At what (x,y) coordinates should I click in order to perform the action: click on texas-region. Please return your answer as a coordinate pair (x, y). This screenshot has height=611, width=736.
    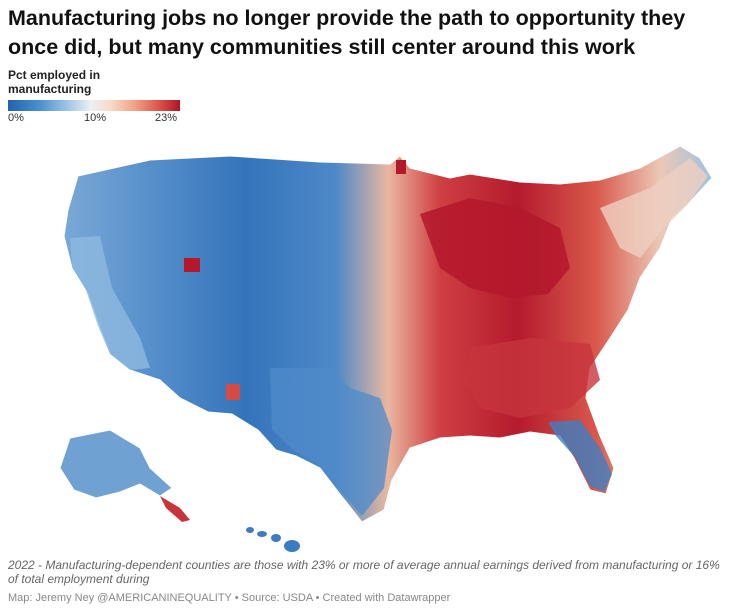
    Looking at the image, I should click on (331, 442).